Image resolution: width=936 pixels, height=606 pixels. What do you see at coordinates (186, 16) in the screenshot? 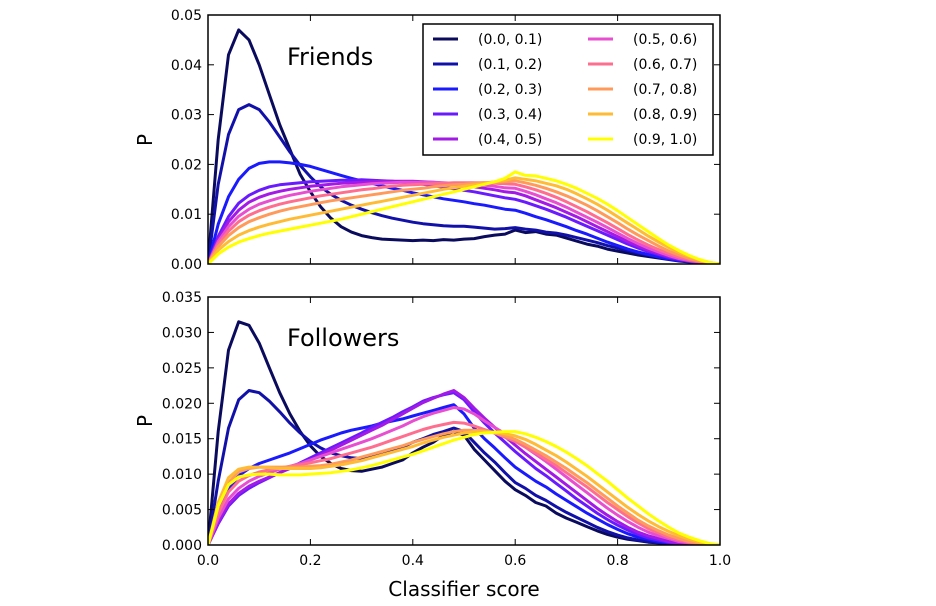
I see `y-tick-label: 0.05` at bounding box center [186, 16].